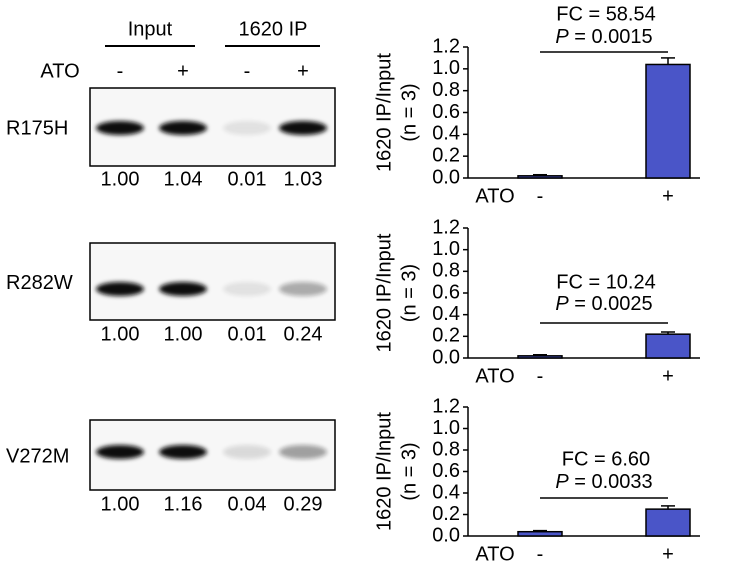  What do you see at coordinates (247, 504) in the screenshot?
I see `quantification: 0.04` at bounding box center [247, 504].